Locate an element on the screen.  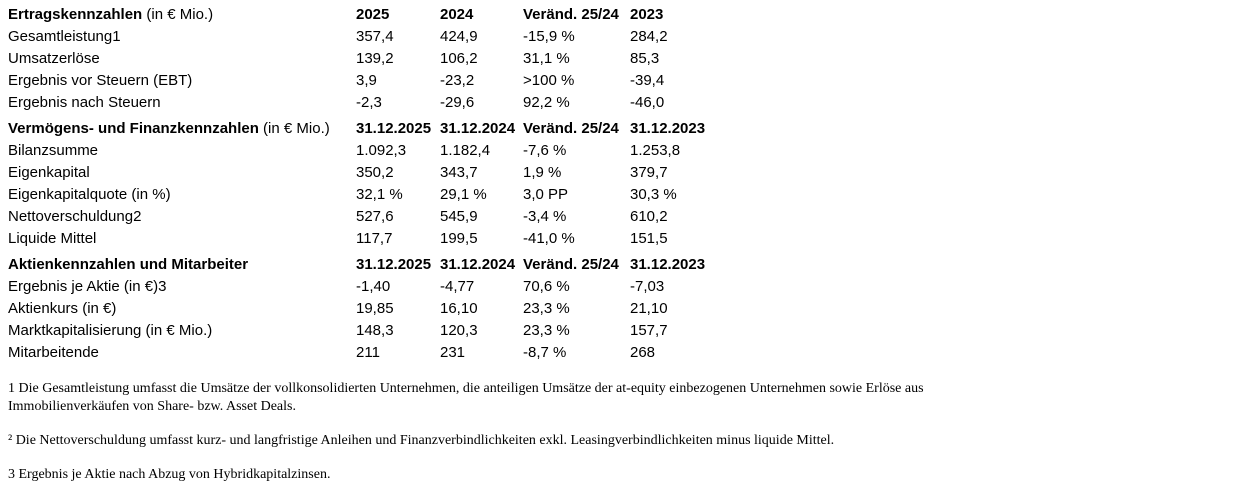
cell: 19,85 is located at coordinates (375, 308).